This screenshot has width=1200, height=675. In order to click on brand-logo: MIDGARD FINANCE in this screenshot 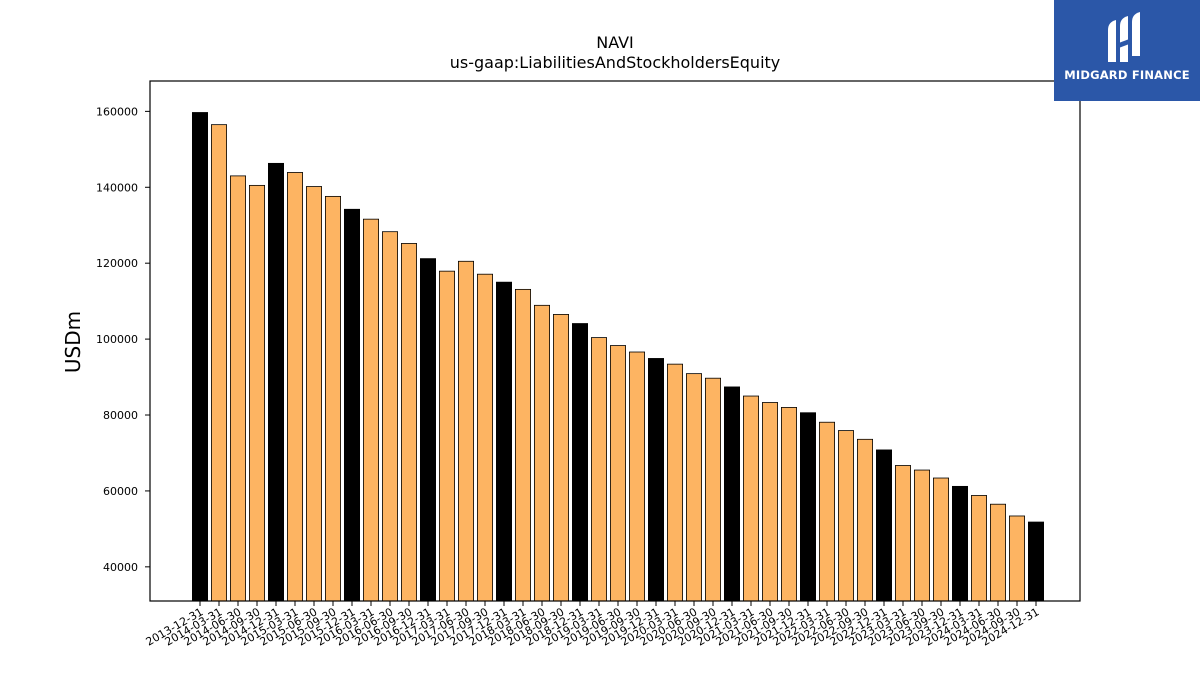, I will do `click(1127, 50)`.